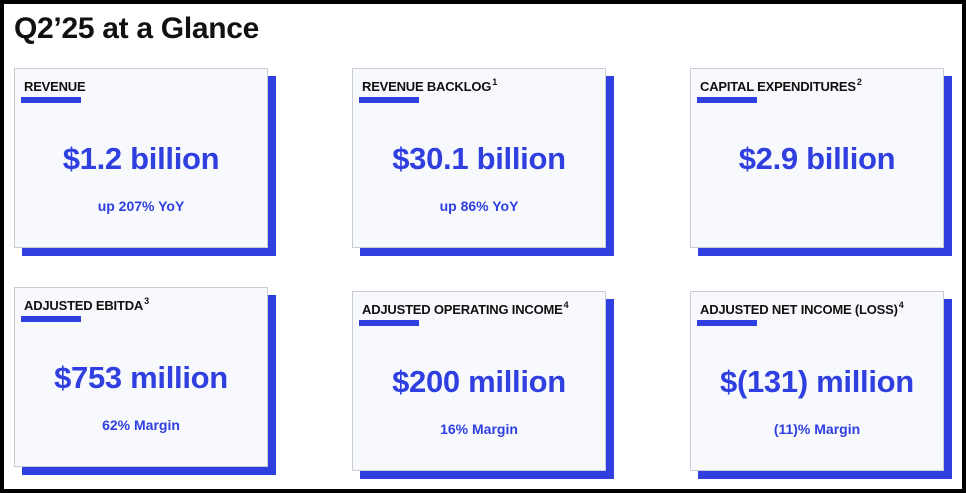  Describe the element at coordinates (462, 309) in the screenshot. I see `metric-label-text: ADJUSTED OPERATING INCOME` at that location.